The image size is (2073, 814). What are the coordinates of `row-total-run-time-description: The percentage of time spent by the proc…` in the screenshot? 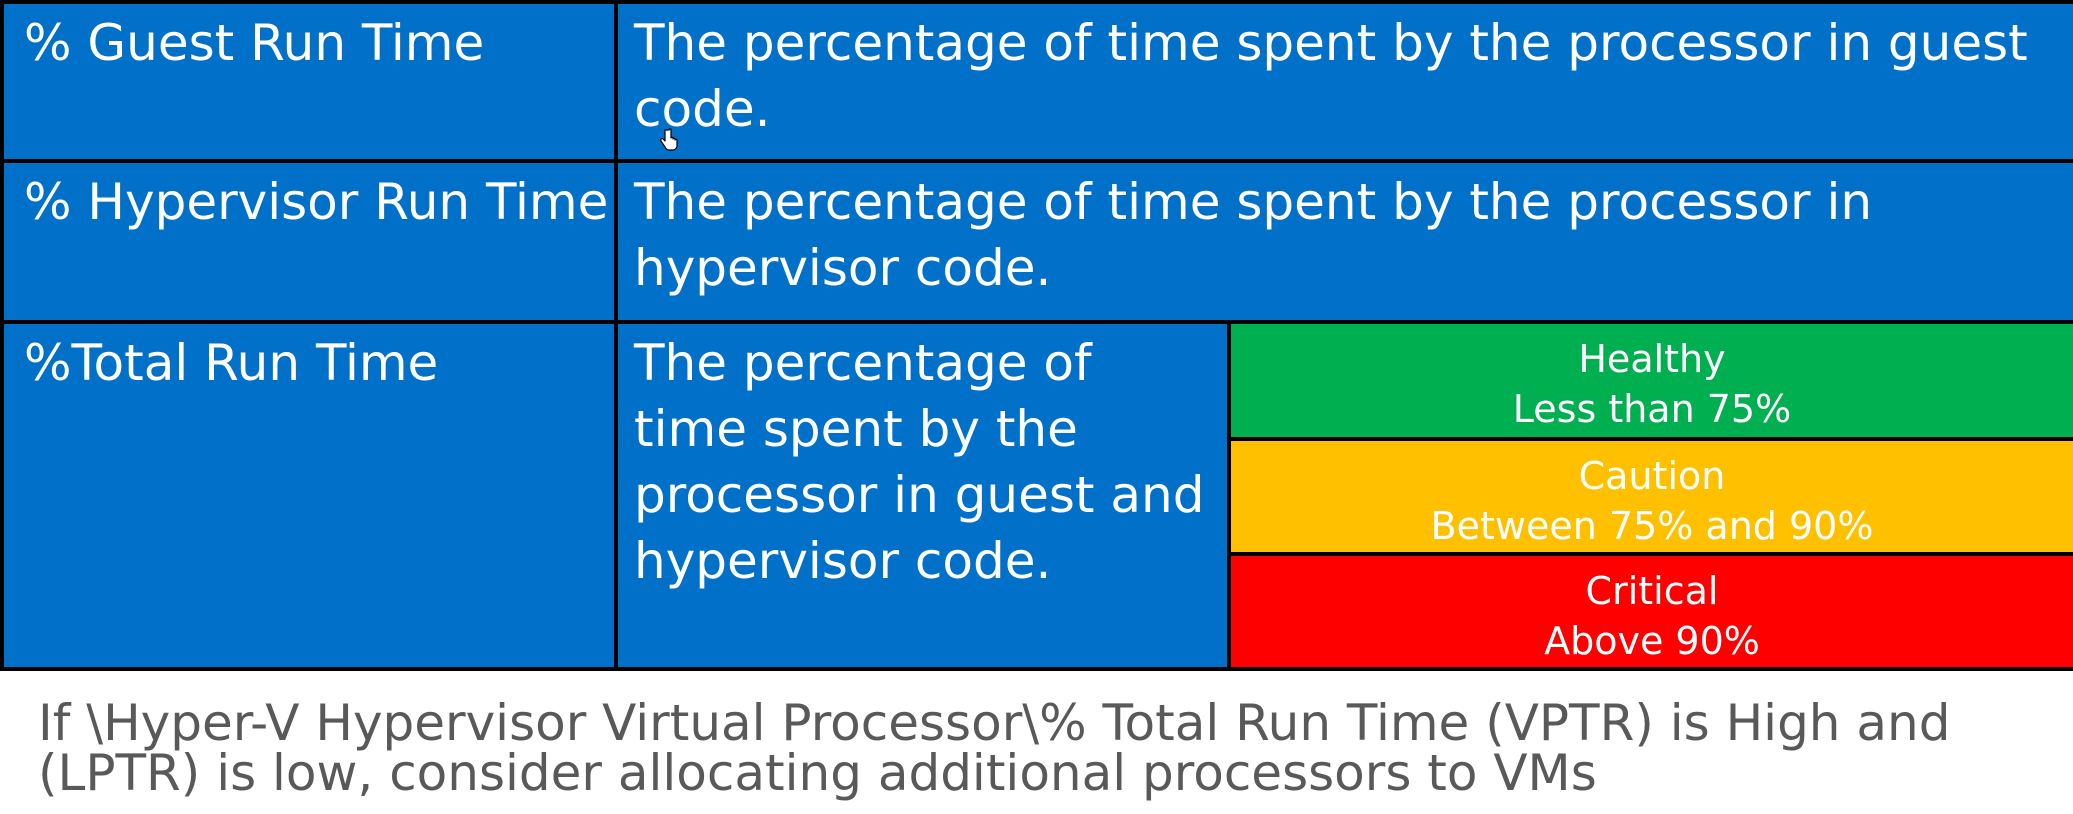 It's located at (922, 495).